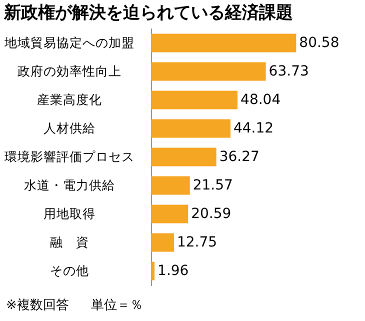 Image resolution: width=365 pixels, height=321 pixels. What do you see at coordinates (69, 99) in the screenshot?
I see `y-tick-label: 産業高度化` at bounding box center [69, 99].